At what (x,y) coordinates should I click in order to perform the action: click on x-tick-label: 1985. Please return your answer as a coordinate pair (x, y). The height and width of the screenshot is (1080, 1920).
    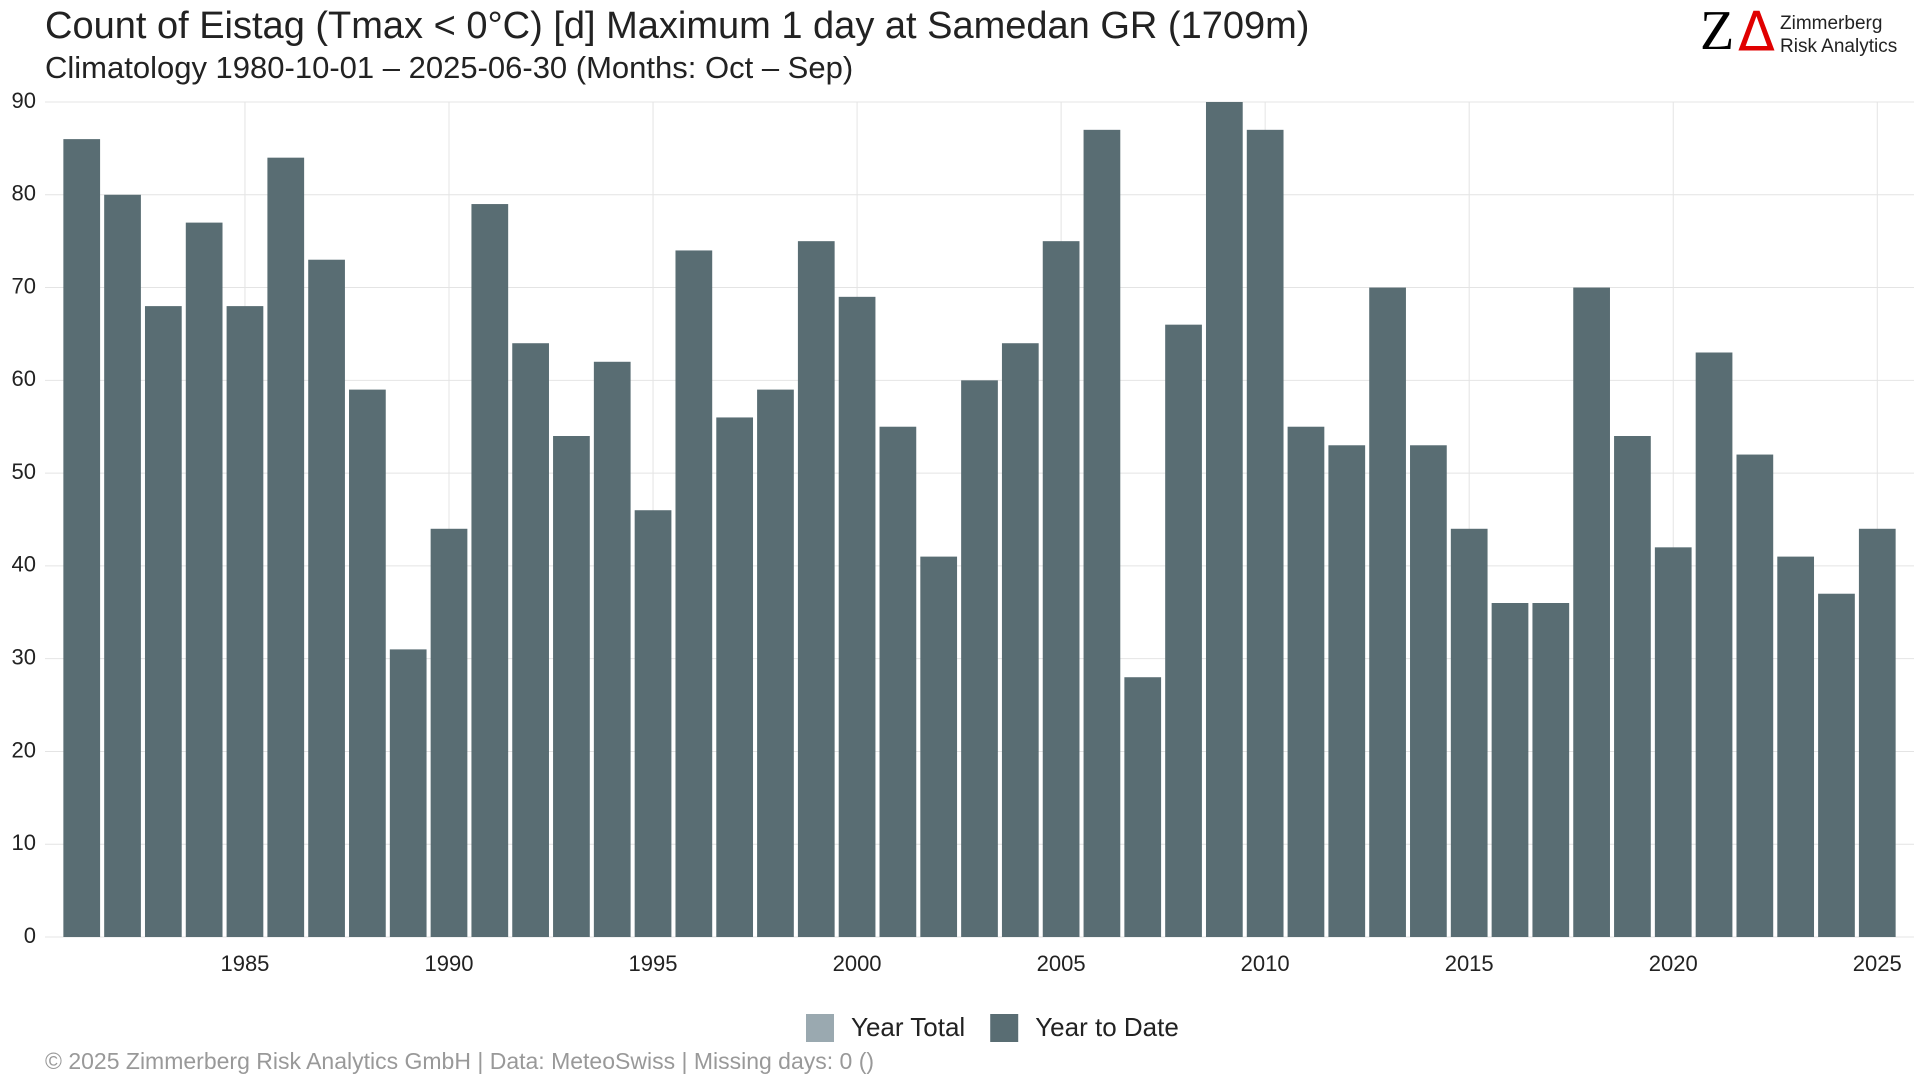
    Looking at the image, I should click on (244, 963).